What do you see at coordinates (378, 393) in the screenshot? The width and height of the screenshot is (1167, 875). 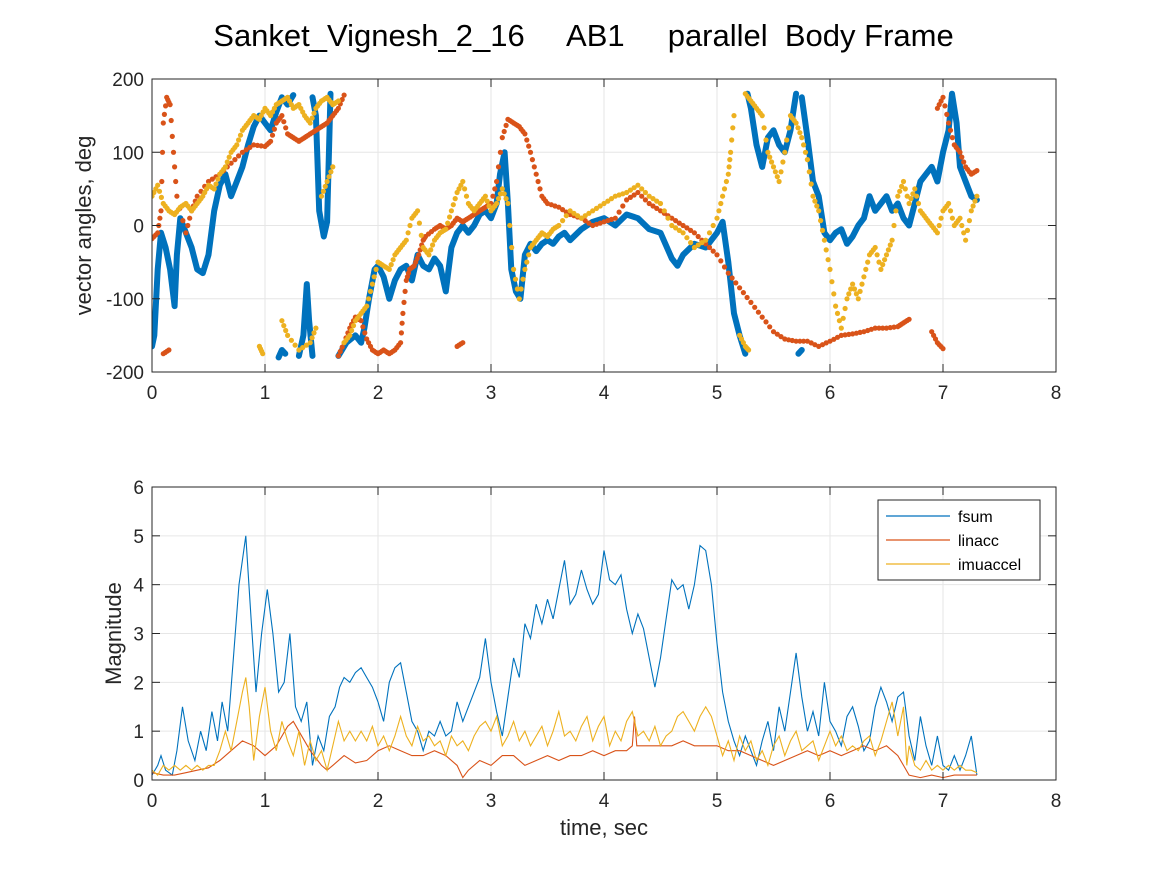 I see `x-tick-label: 2` at bounding box center [378, 393].